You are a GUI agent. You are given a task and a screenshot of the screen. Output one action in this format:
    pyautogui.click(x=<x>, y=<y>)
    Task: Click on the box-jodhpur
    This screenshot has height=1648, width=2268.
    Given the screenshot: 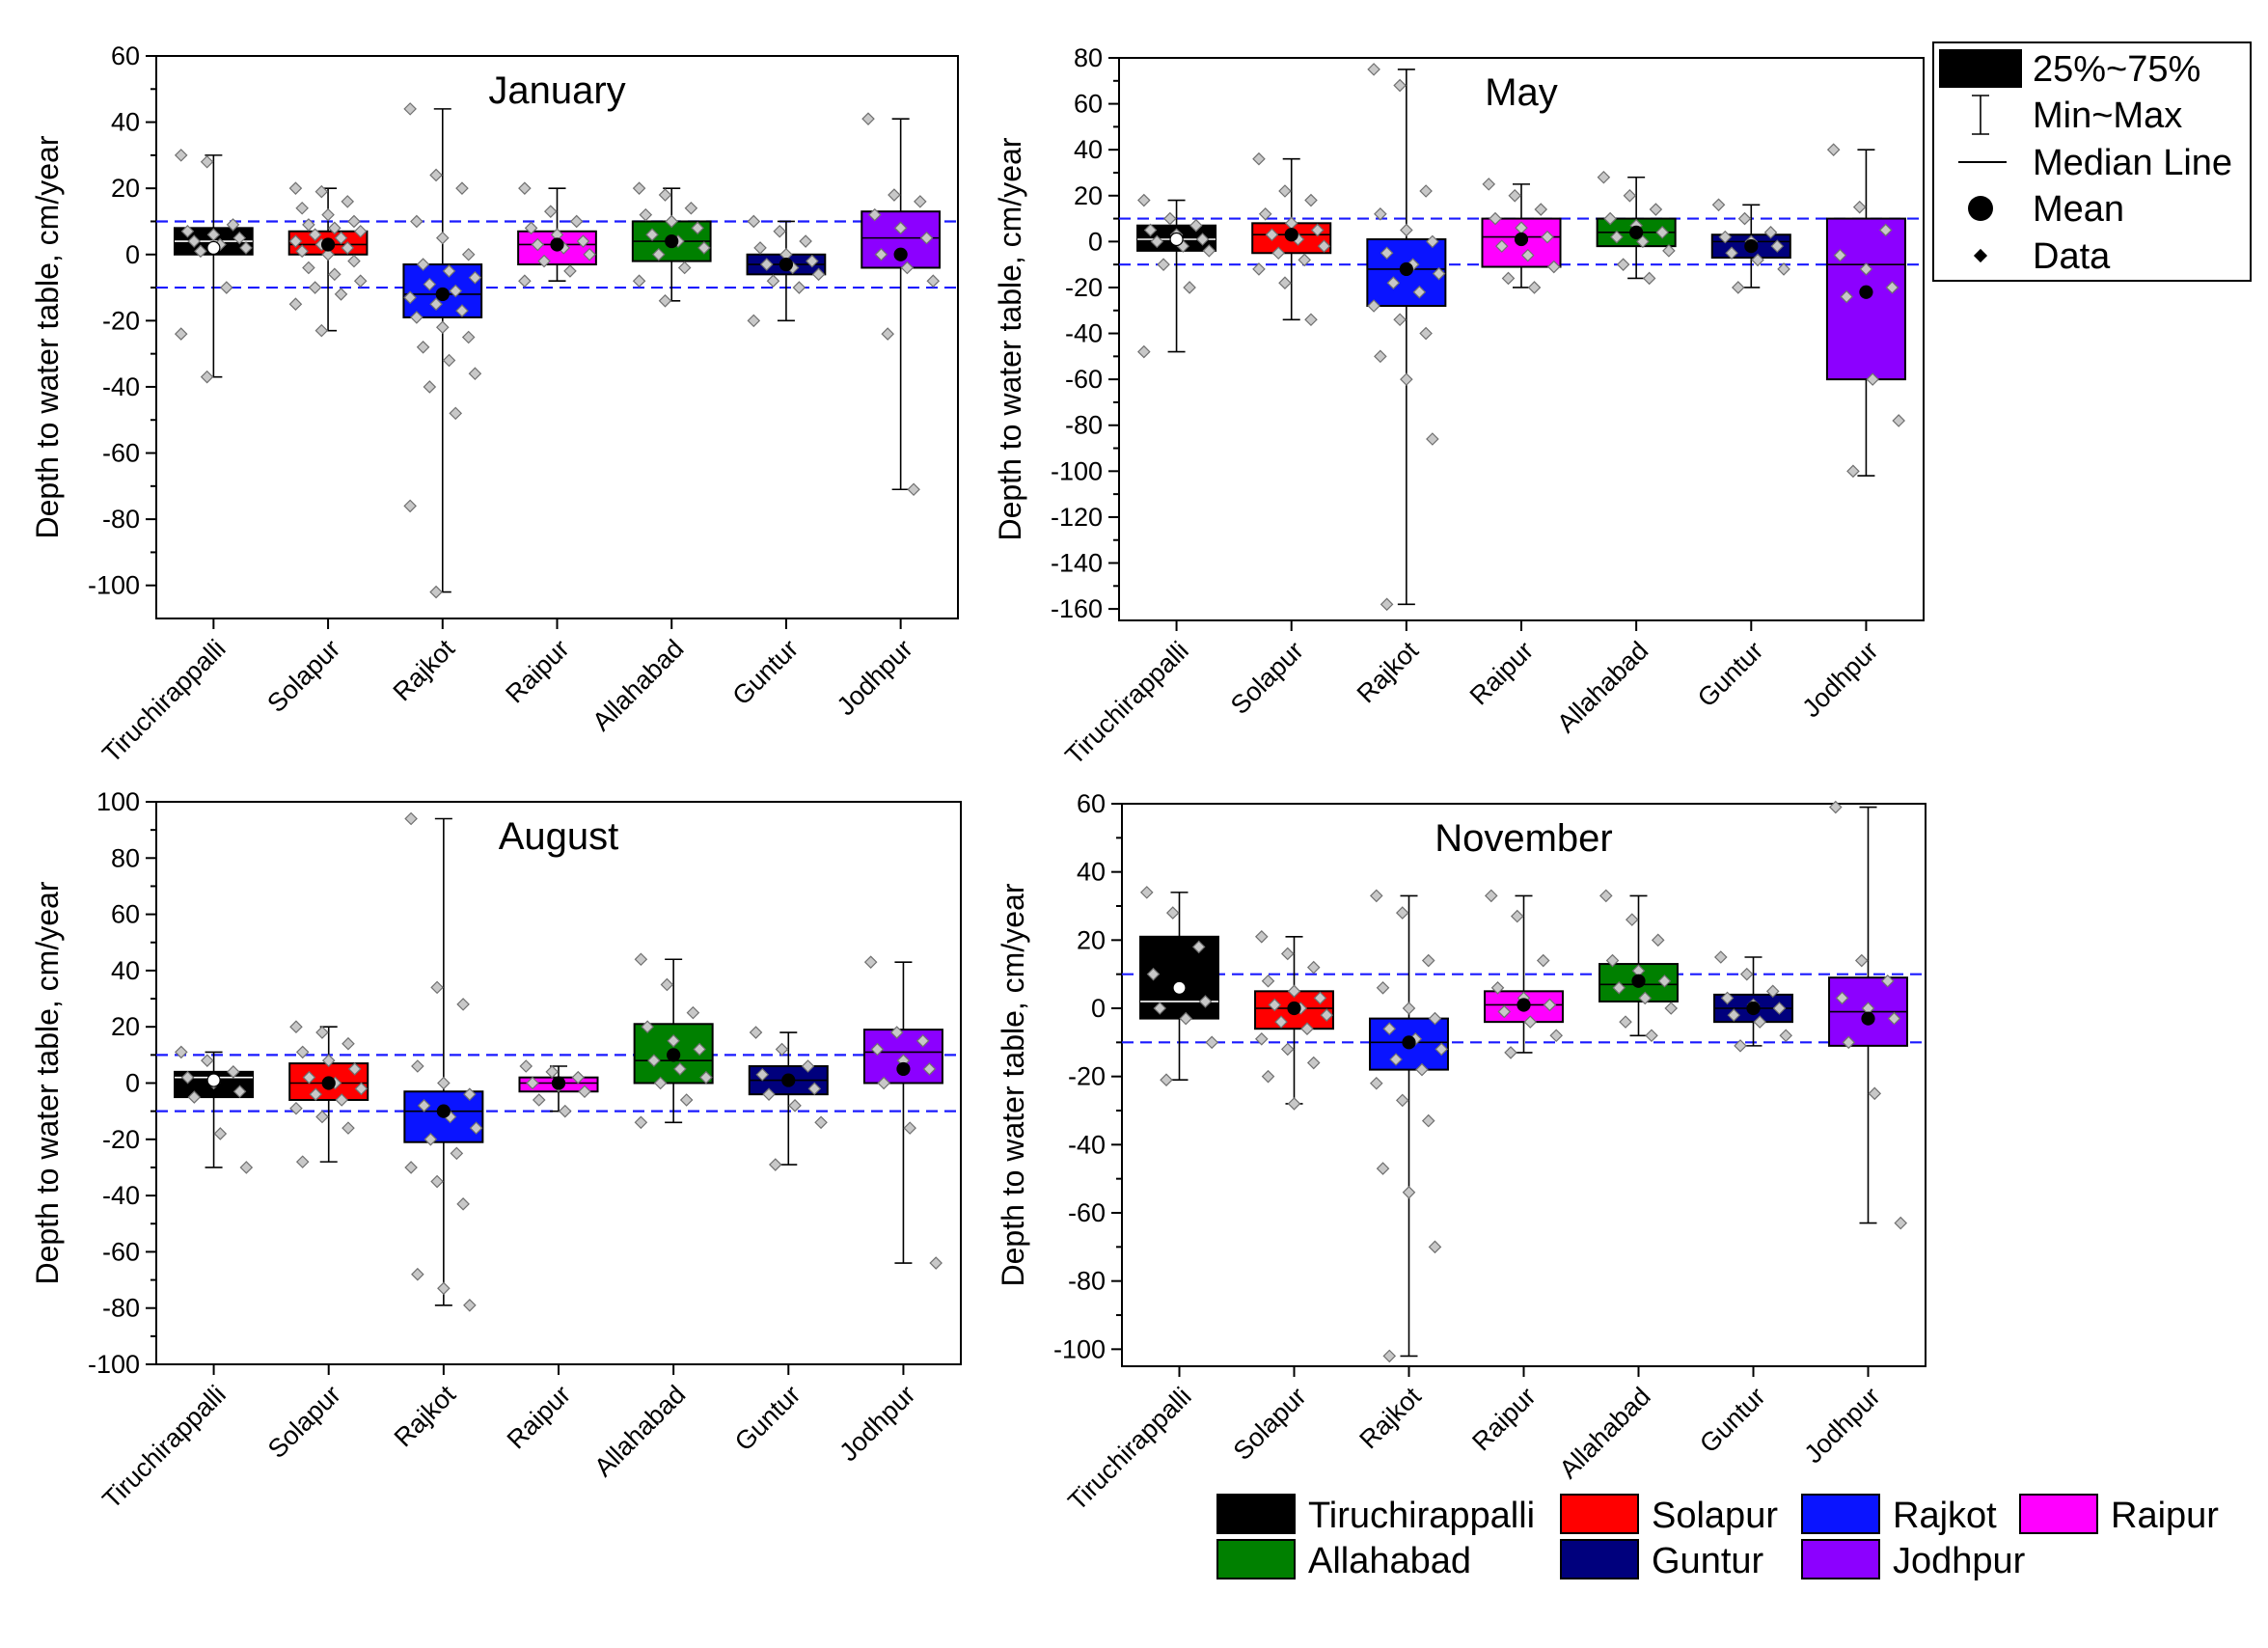 What is the action you would take?
    pyautogui.click(x=1868, y=1015)
    